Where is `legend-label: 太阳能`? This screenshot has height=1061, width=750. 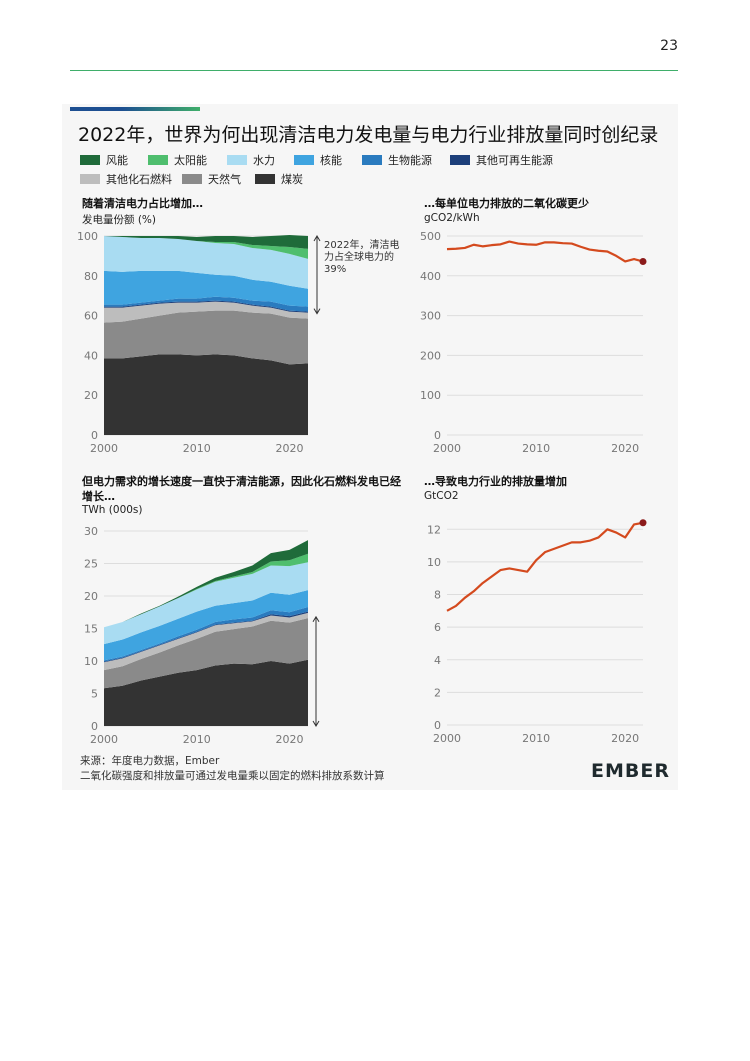
legend-label: 太阳能 is located at coordinates (190, 160).